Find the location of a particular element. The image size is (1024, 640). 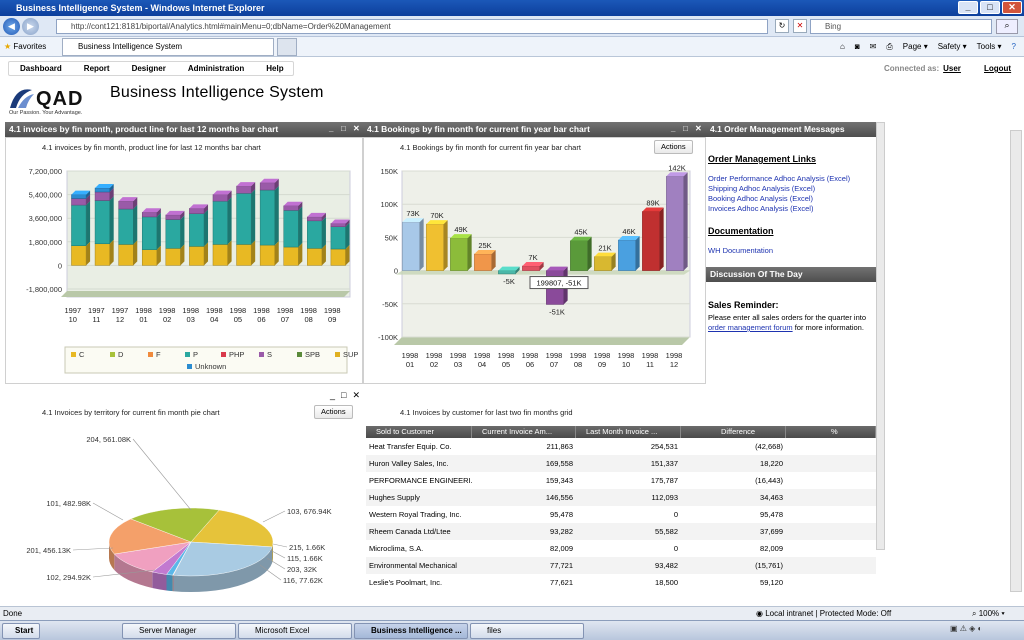

table-cell: 211,863 is located at coordinates (559, 446).